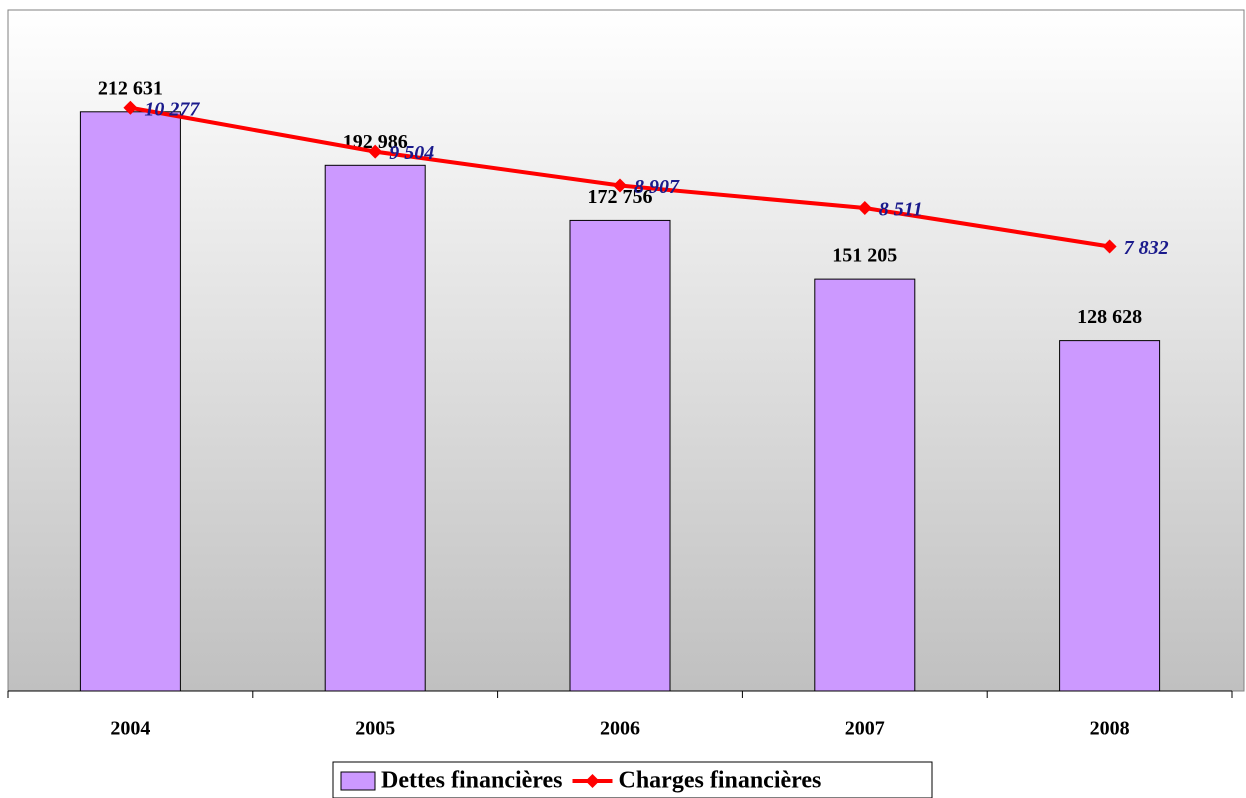 This screenshot has width=1246, height=798. Describe the element at coordinates (657, 187) in the screenshot. I see `line-value-label: 8 907` at that location.